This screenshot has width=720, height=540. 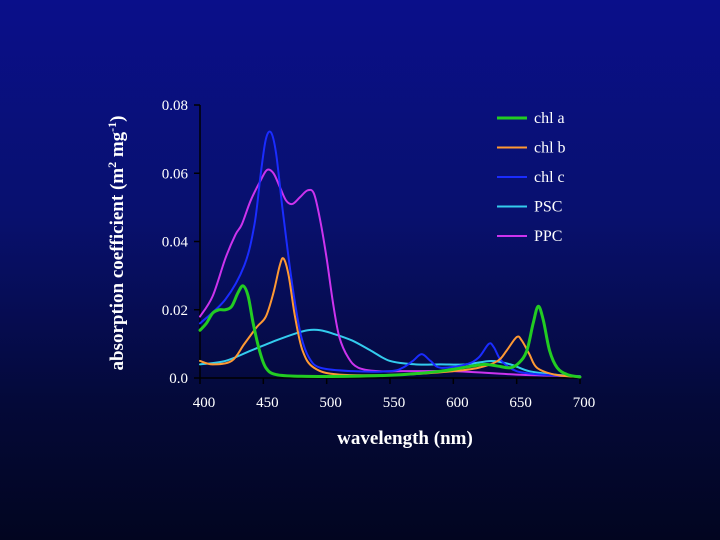 I want to click on y-tick-label: 0.06, so click(x=175, y=174).